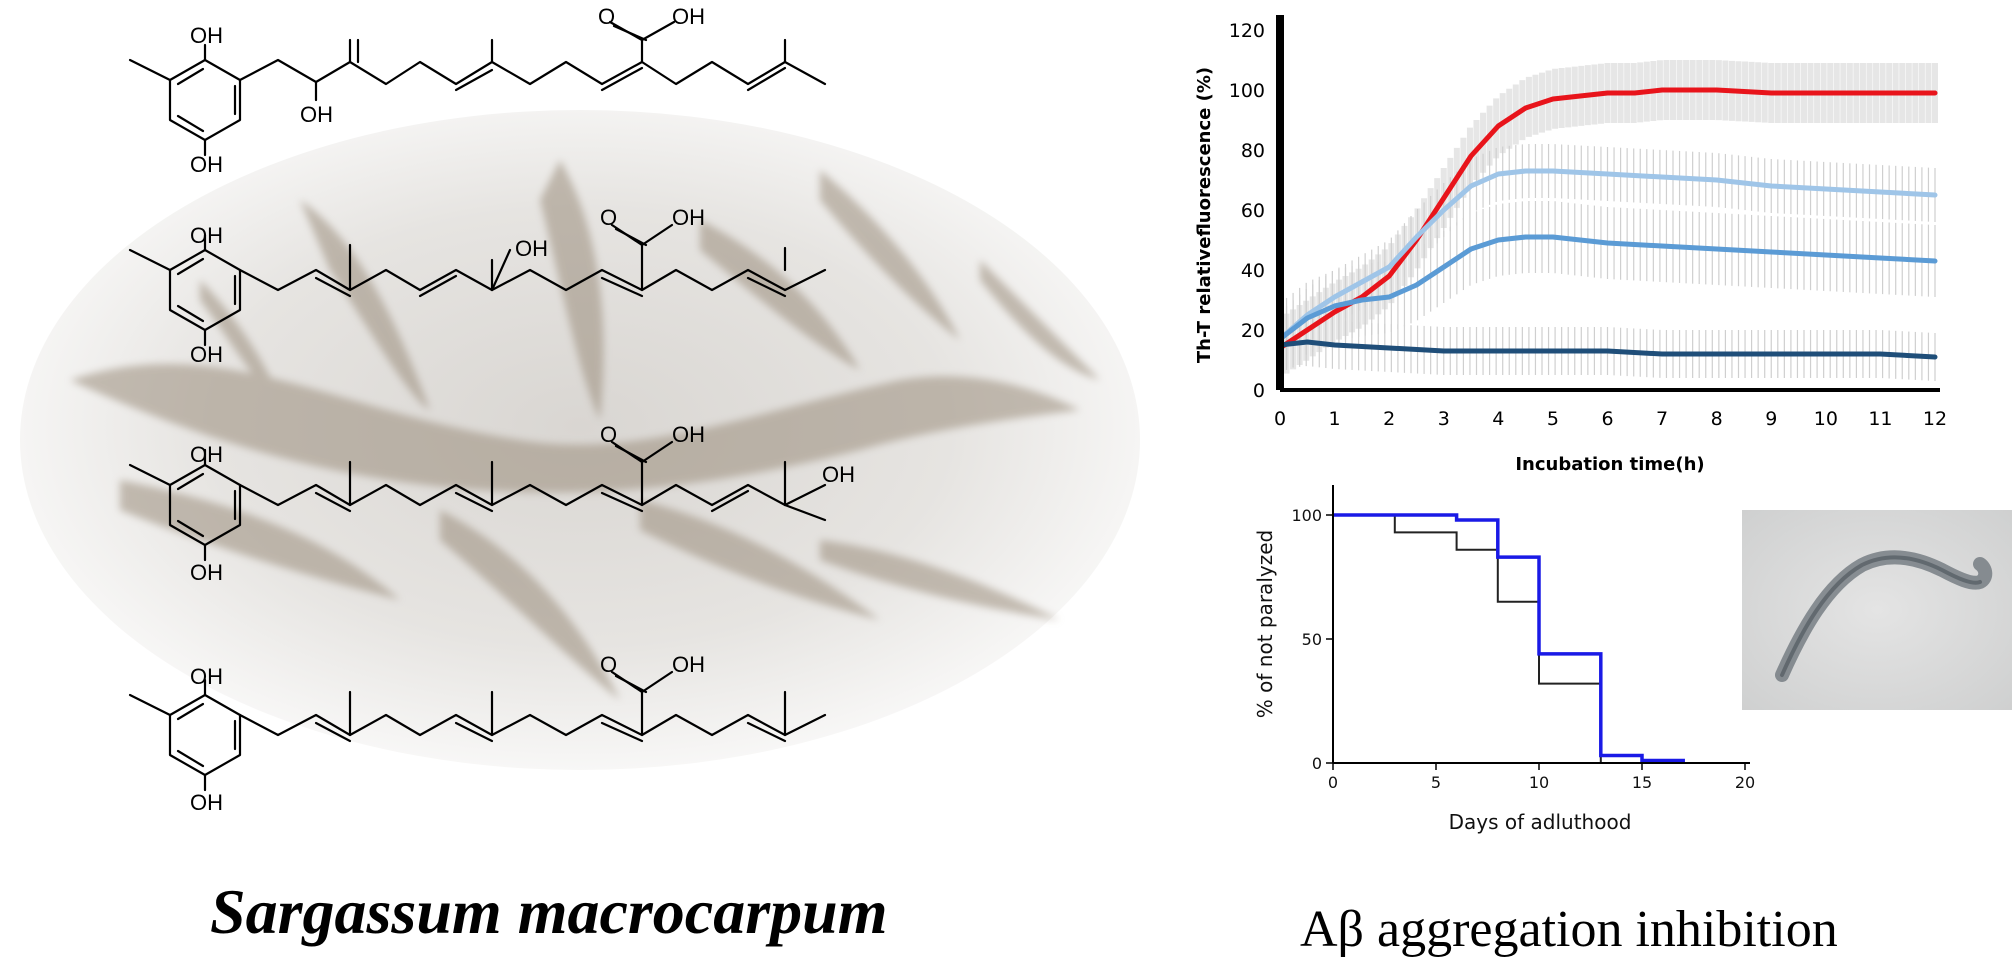  What do you see at coordinates (1935, 419) in the screenshot?
I see `x-tick-label: 12` at bounding box center [1935, 419].